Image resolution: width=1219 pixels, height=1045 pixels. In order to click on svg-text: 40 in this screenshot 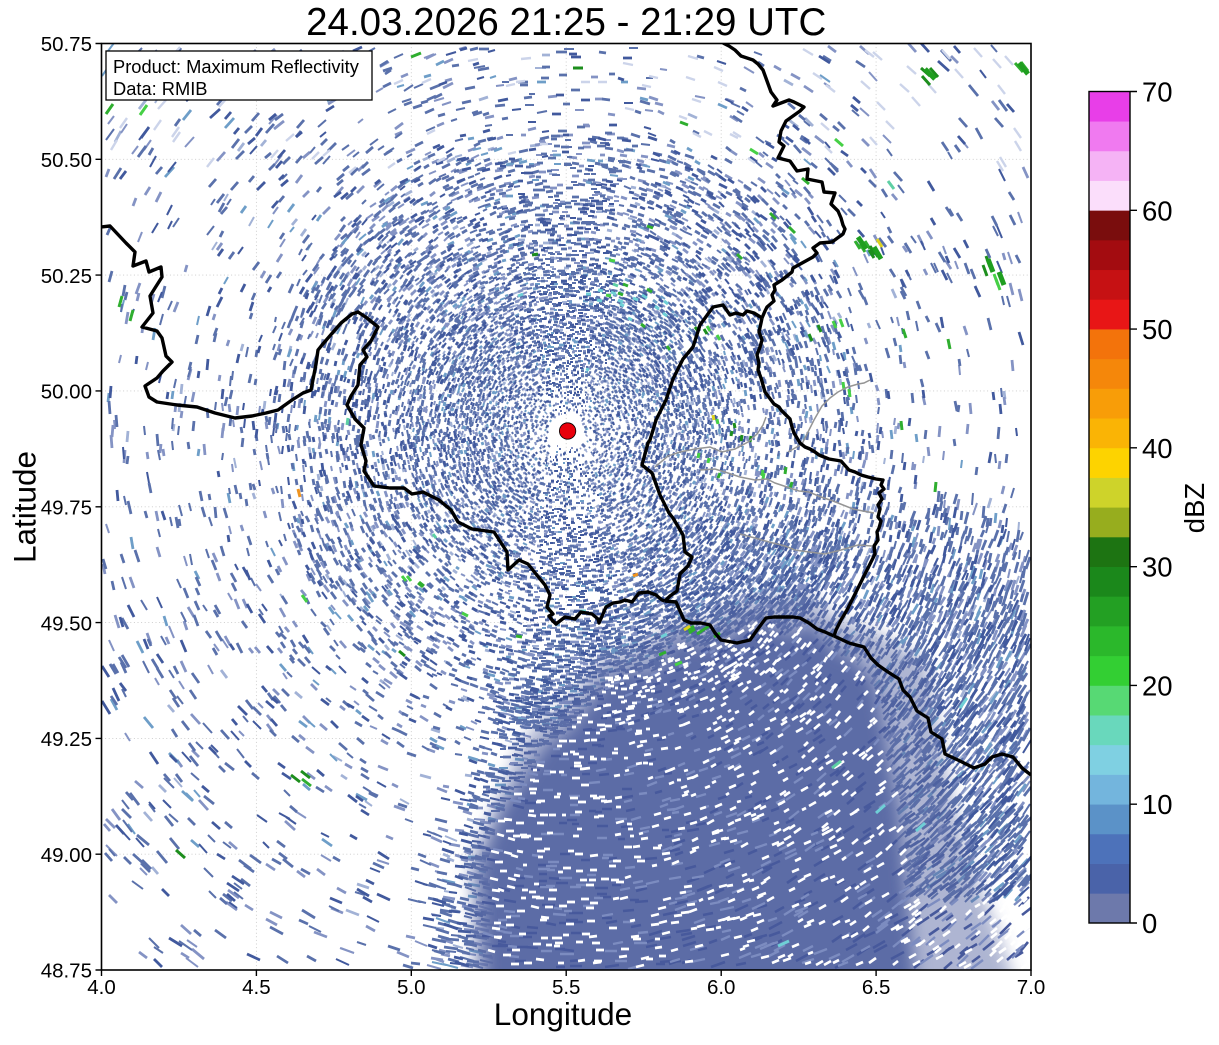, I will do `click(1157, 448)`.